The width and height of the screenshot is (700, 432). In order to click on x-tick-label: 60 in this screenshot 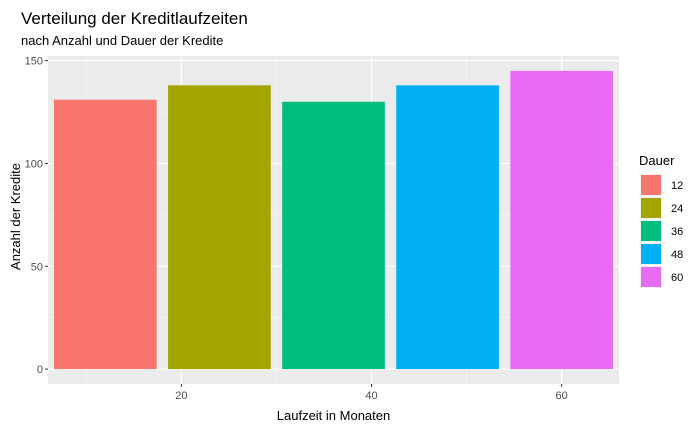, I will do `click(562, 396)`.